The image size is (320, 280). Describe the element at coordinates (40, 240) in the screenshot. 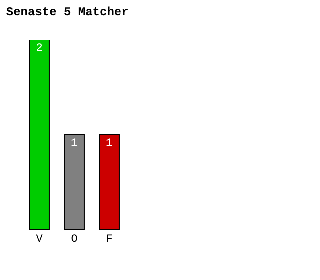

I see `x-tick-label: V` at that location.